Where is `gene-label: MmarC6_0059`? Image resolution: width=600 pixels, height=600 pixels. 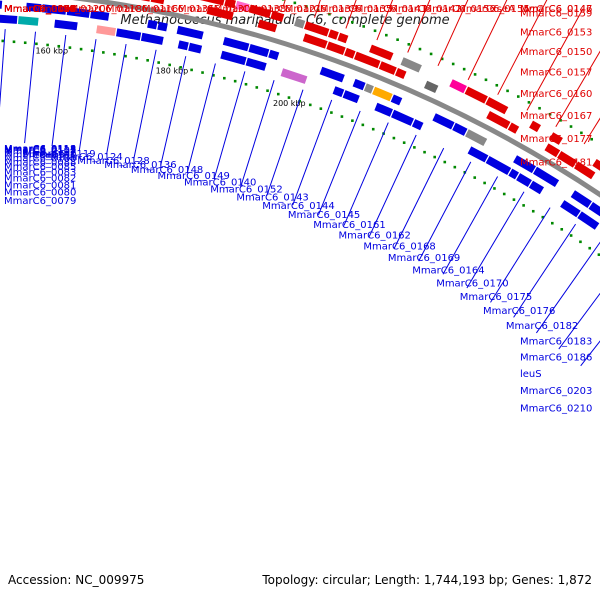 gene-label: MmarC6_0059 is located at coordinates (40, 9).